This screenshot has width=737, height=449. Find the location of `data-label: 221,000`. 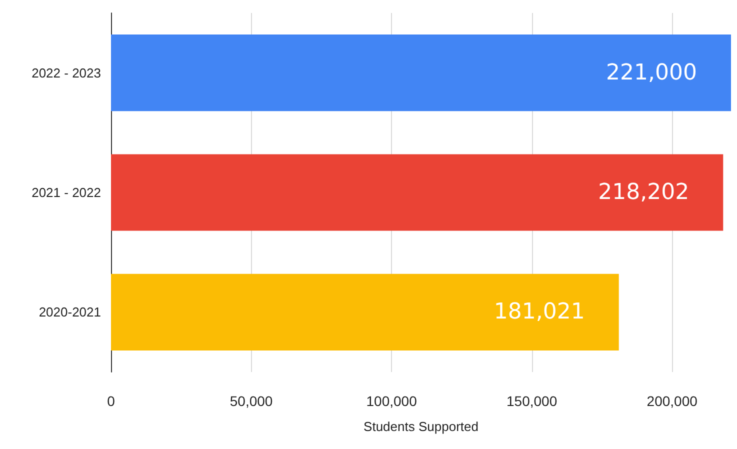

data-label: 221,000 is located at coordinates (651, 73).